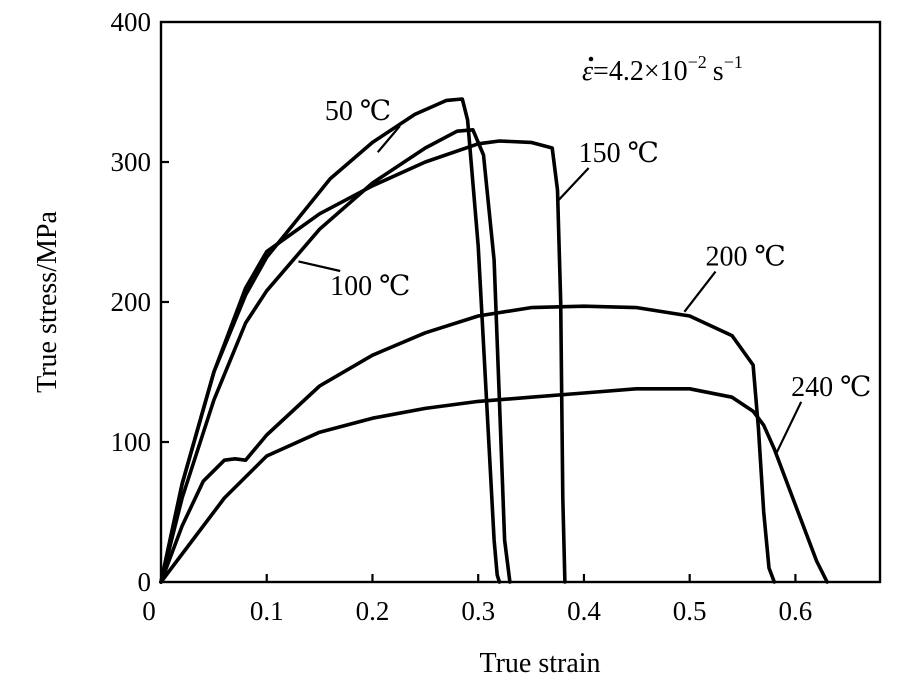 This screenshot has height=681, width=903. What do you see at coordinates (640, 71) in the screenshot?
I see `annotation-value: =4.2×10` at bounding box center [640, 71].